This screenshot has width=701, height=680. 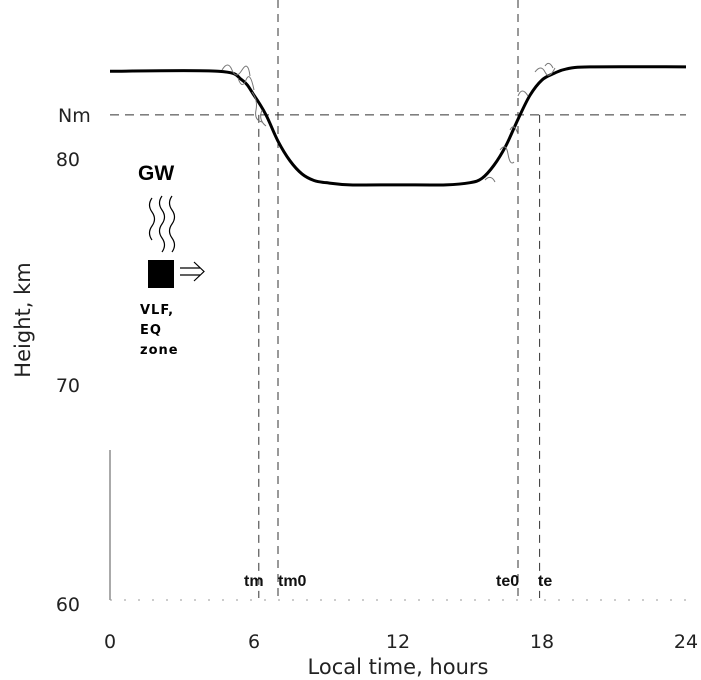 I want to click on y-tick-labels: 80 70 60, so click(x=68, y=382).